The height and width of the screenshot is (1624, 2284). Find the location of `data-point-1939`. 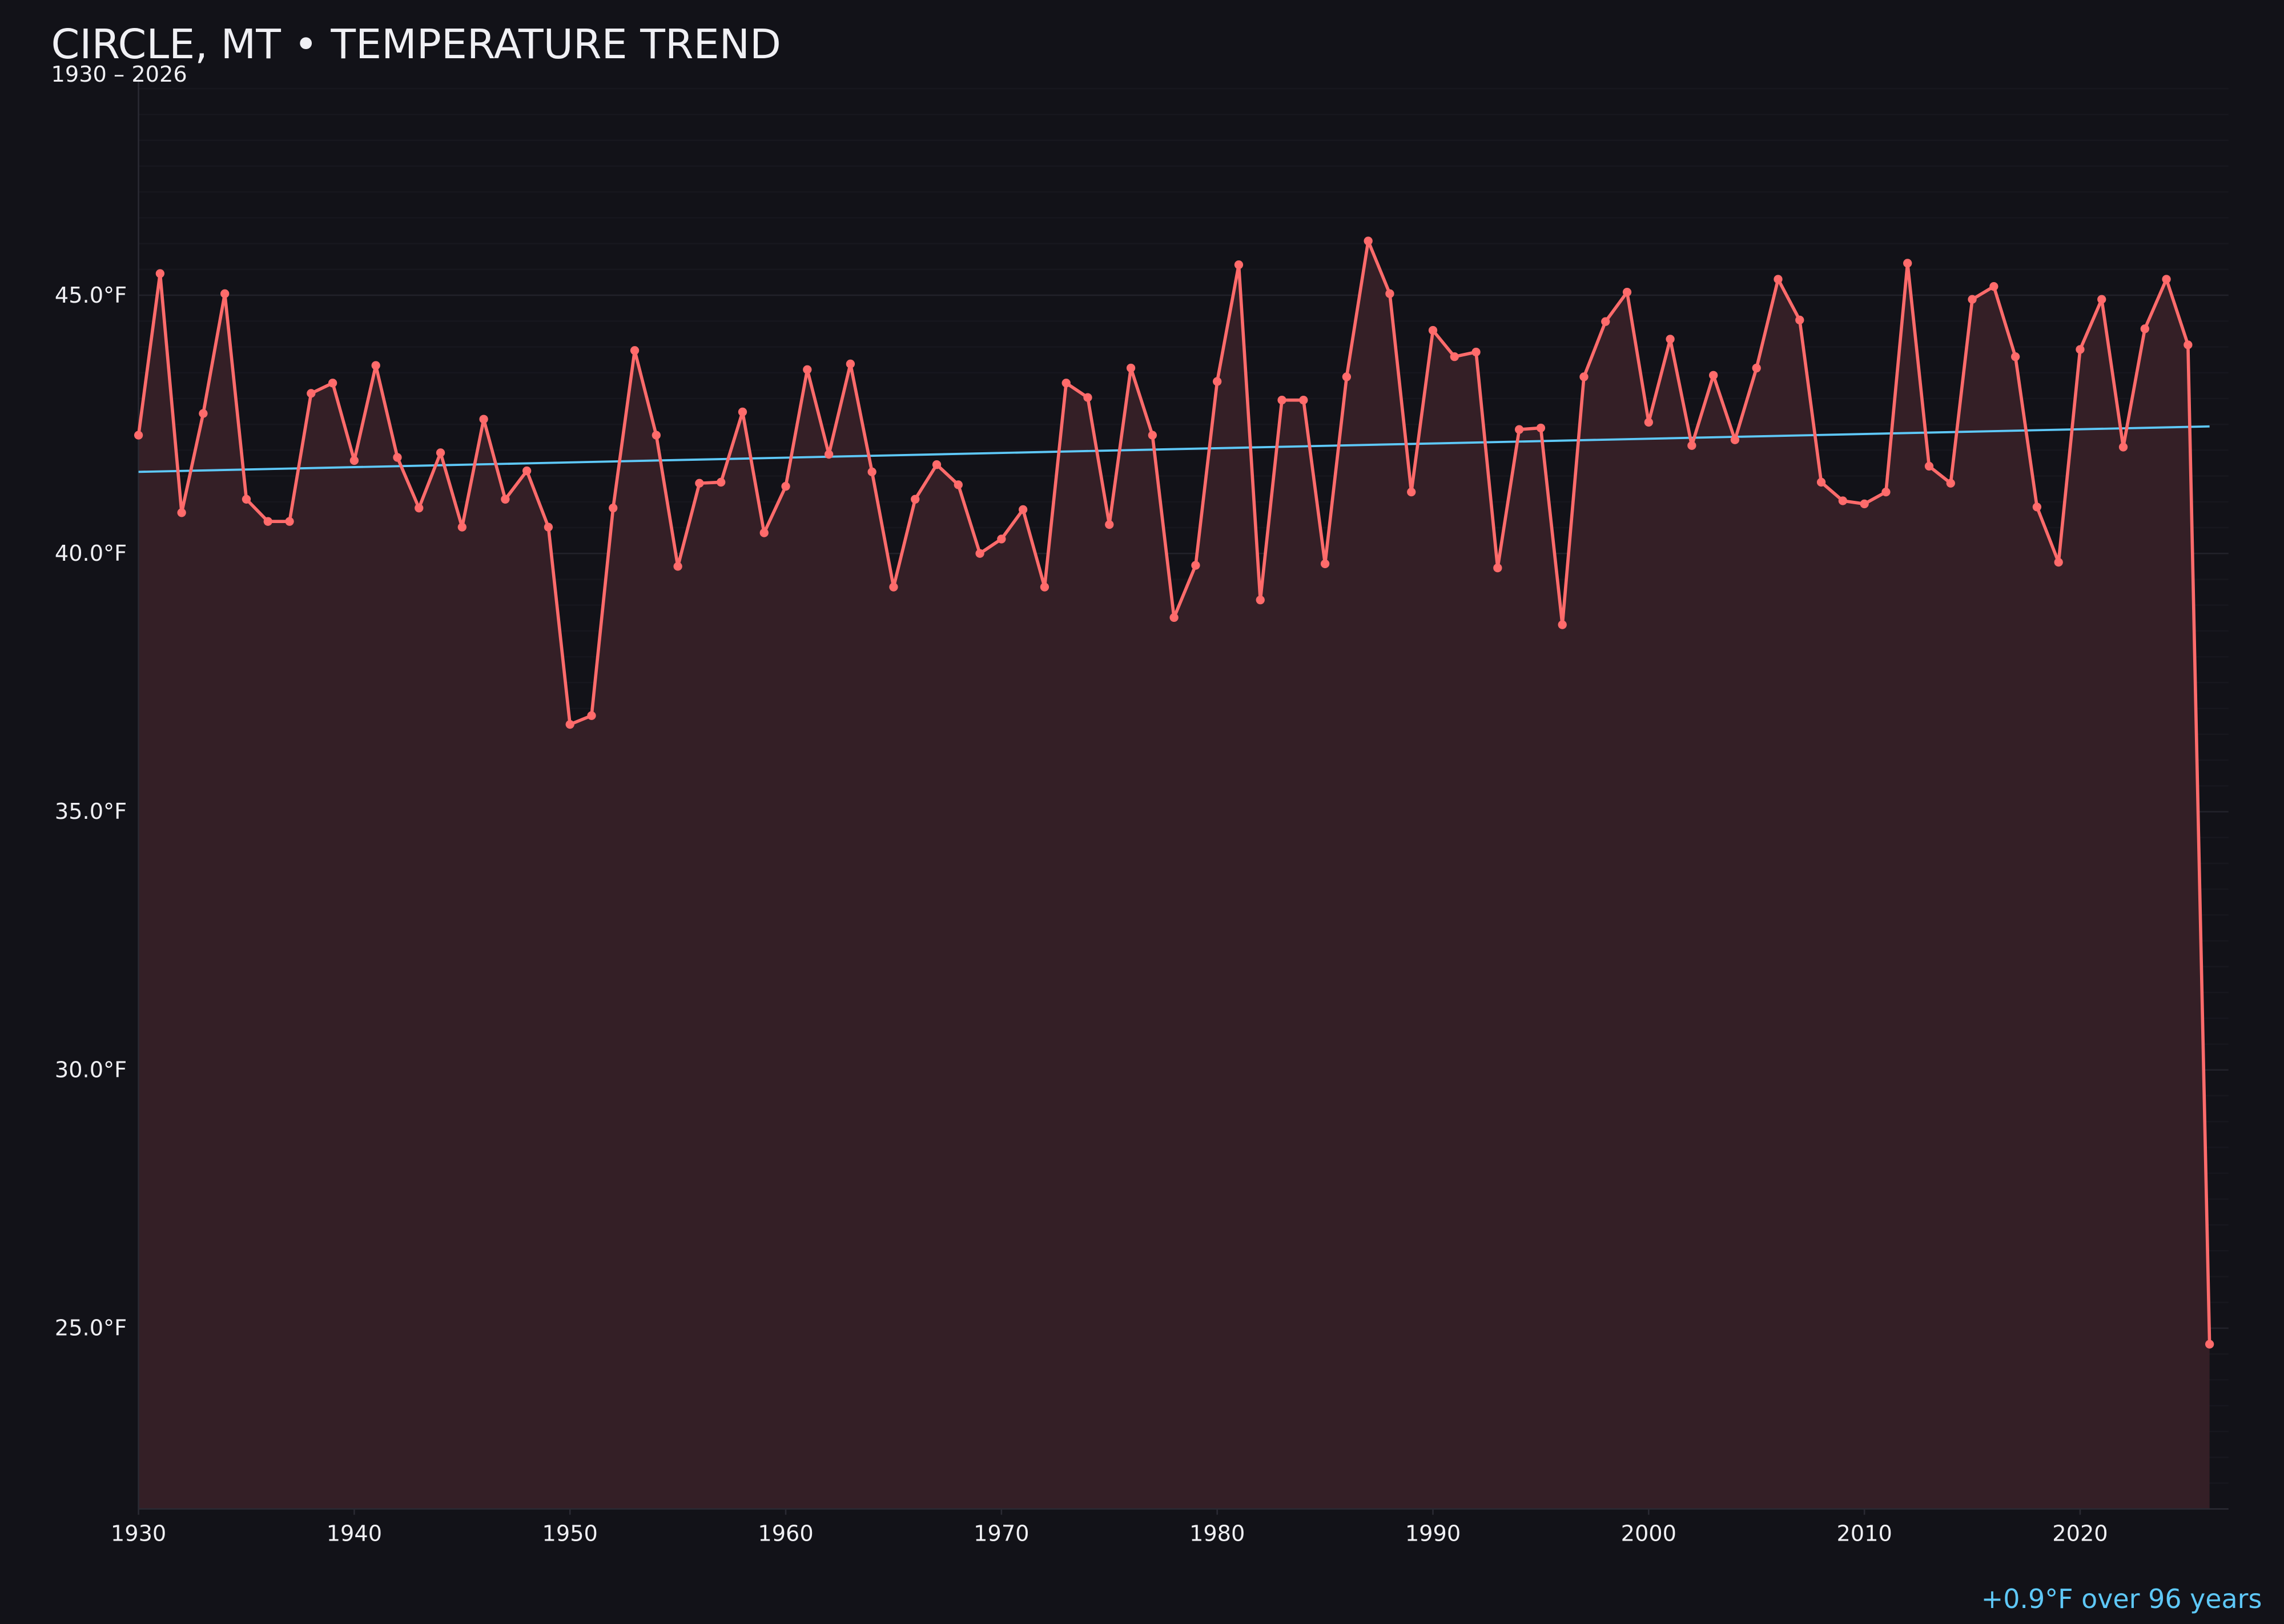

data-point-1939 is located at coordinates (332, 383).